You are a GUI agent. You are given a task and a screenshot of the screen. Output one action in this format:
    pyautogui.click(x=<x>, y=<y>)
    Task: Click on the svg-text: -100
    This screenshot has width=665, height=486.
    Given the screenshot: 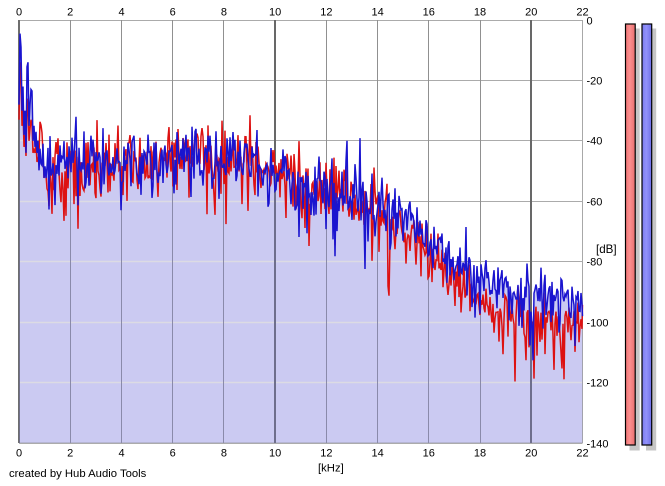 What is the action you would take?
    pyautogui.click(x=598, y=324)
    